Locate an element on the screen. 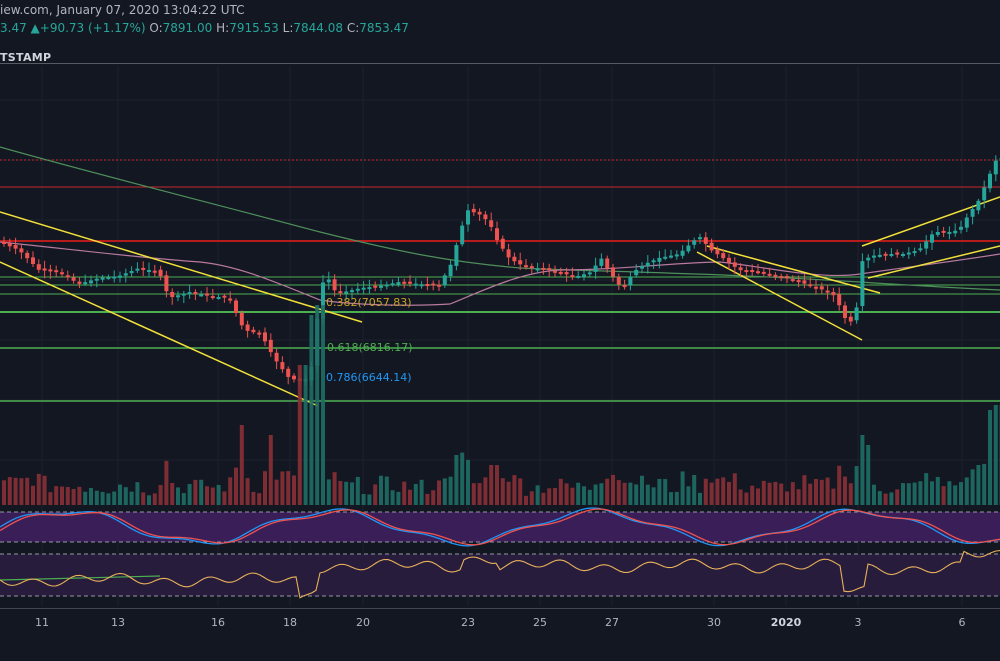 The image size is (1000, 661). x-tick-label: 30 is located at coordinates (714, 622).